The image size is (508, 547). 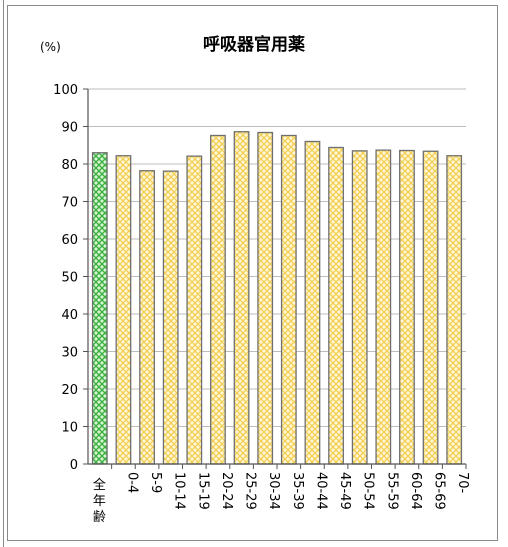 What do you see at coordinates (69, 390) in the screenshot?
I see `y-tick-label: 20` at bounding box center [69, 390].